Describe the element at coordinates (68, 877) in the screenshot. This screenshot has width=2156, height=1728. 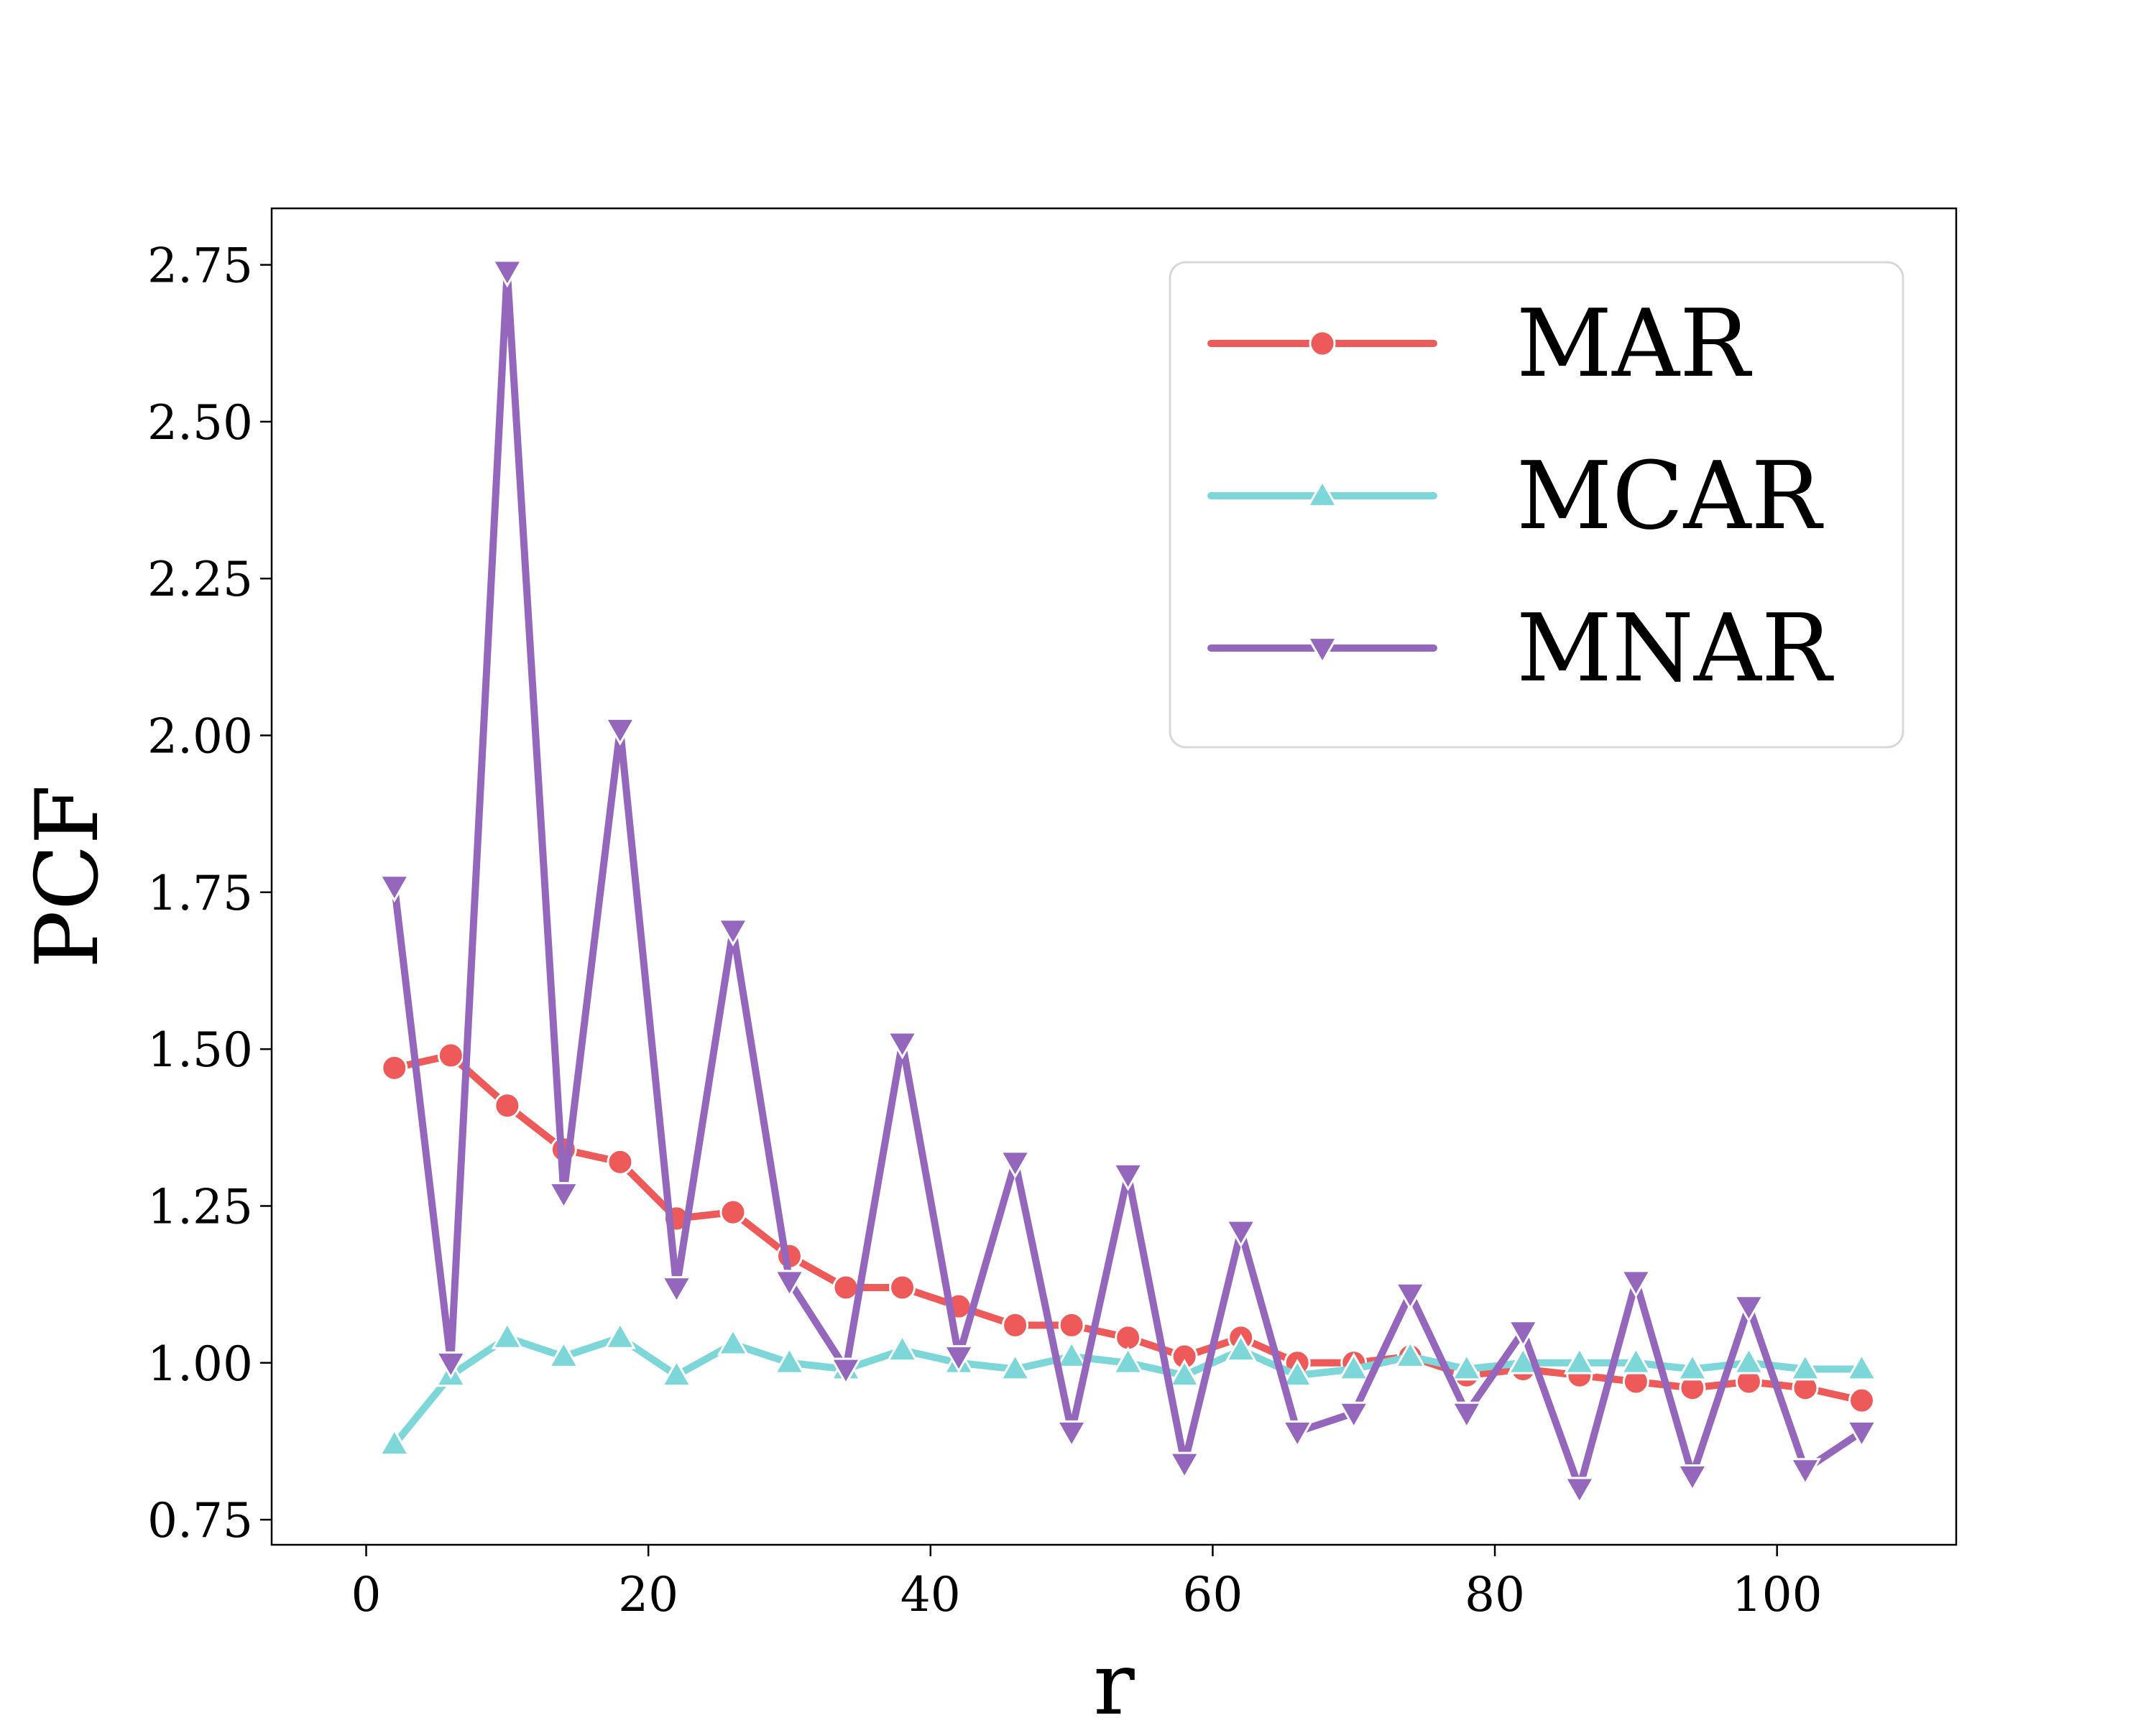
I see `y-axis-label: PCF` at that location.